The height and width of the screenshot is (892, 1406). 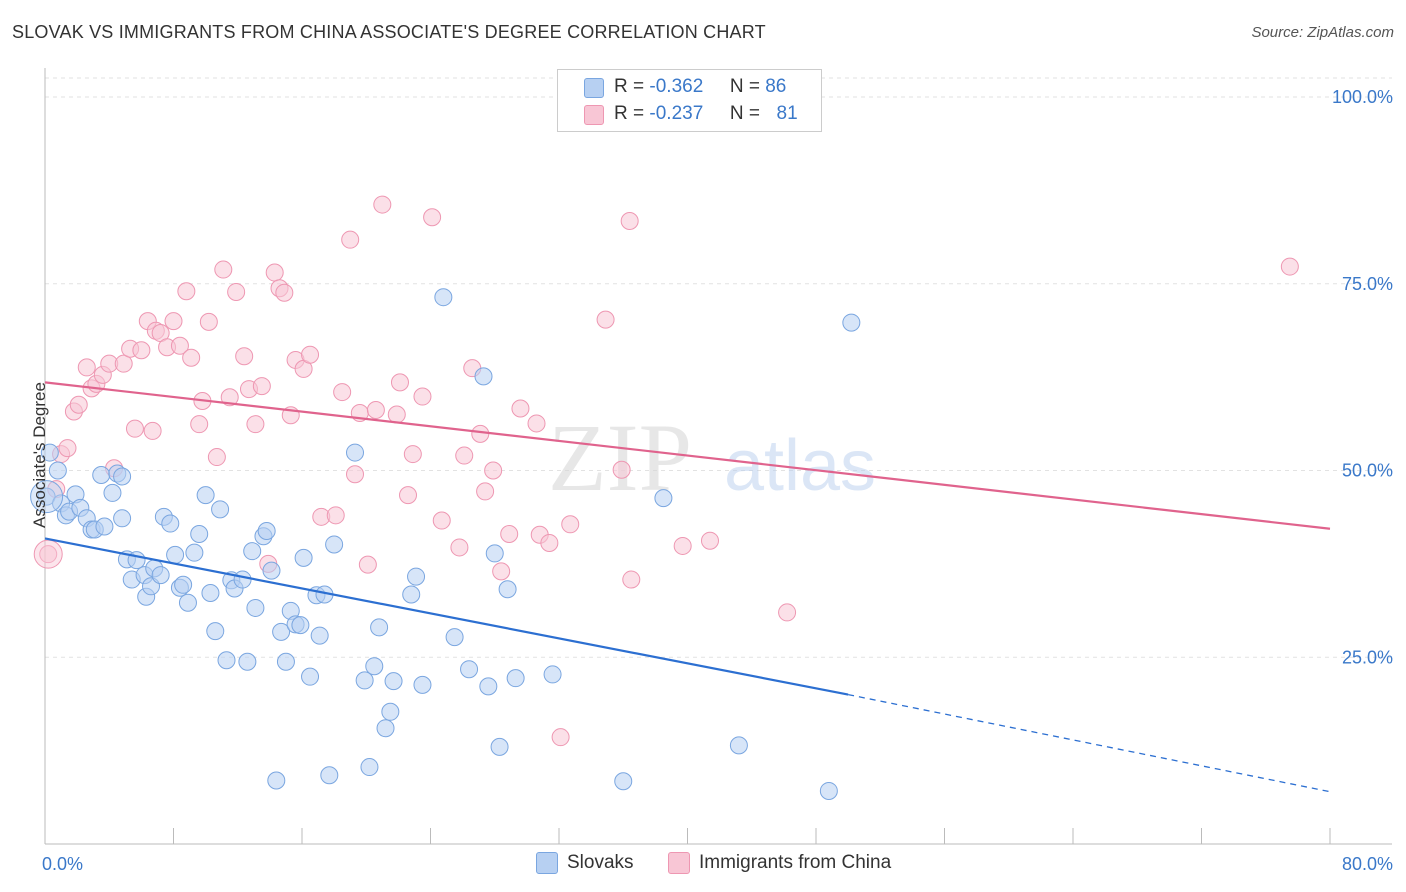 I want to click on x-tick-label: 0.0%, so click(x=62, y=864).